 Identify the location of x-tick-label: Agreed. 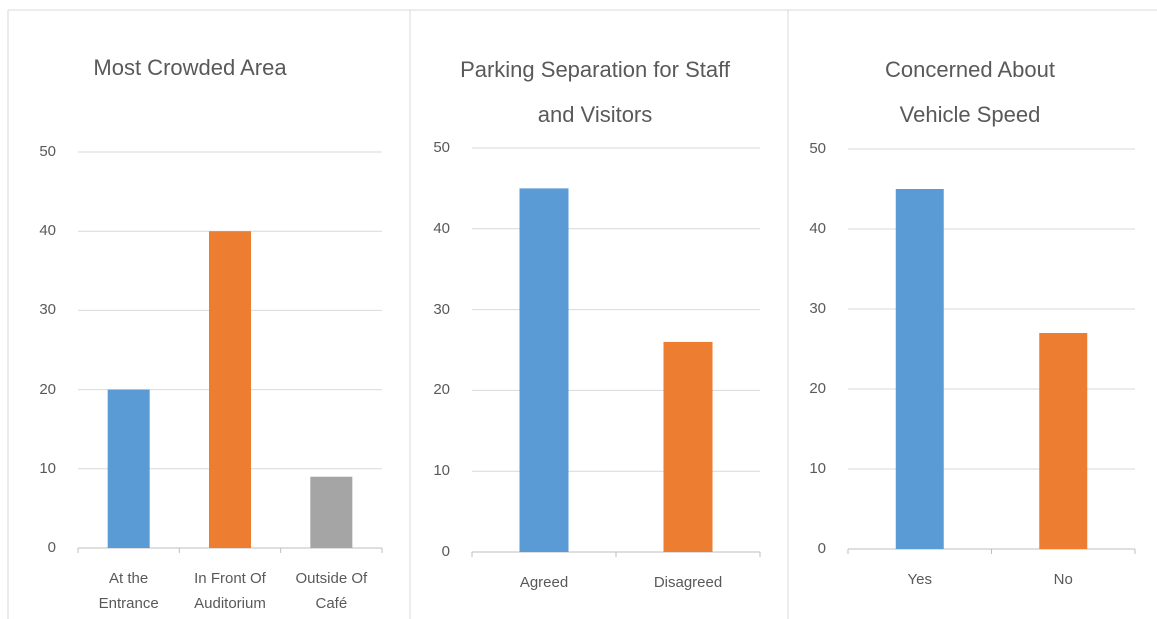
(544, 582).